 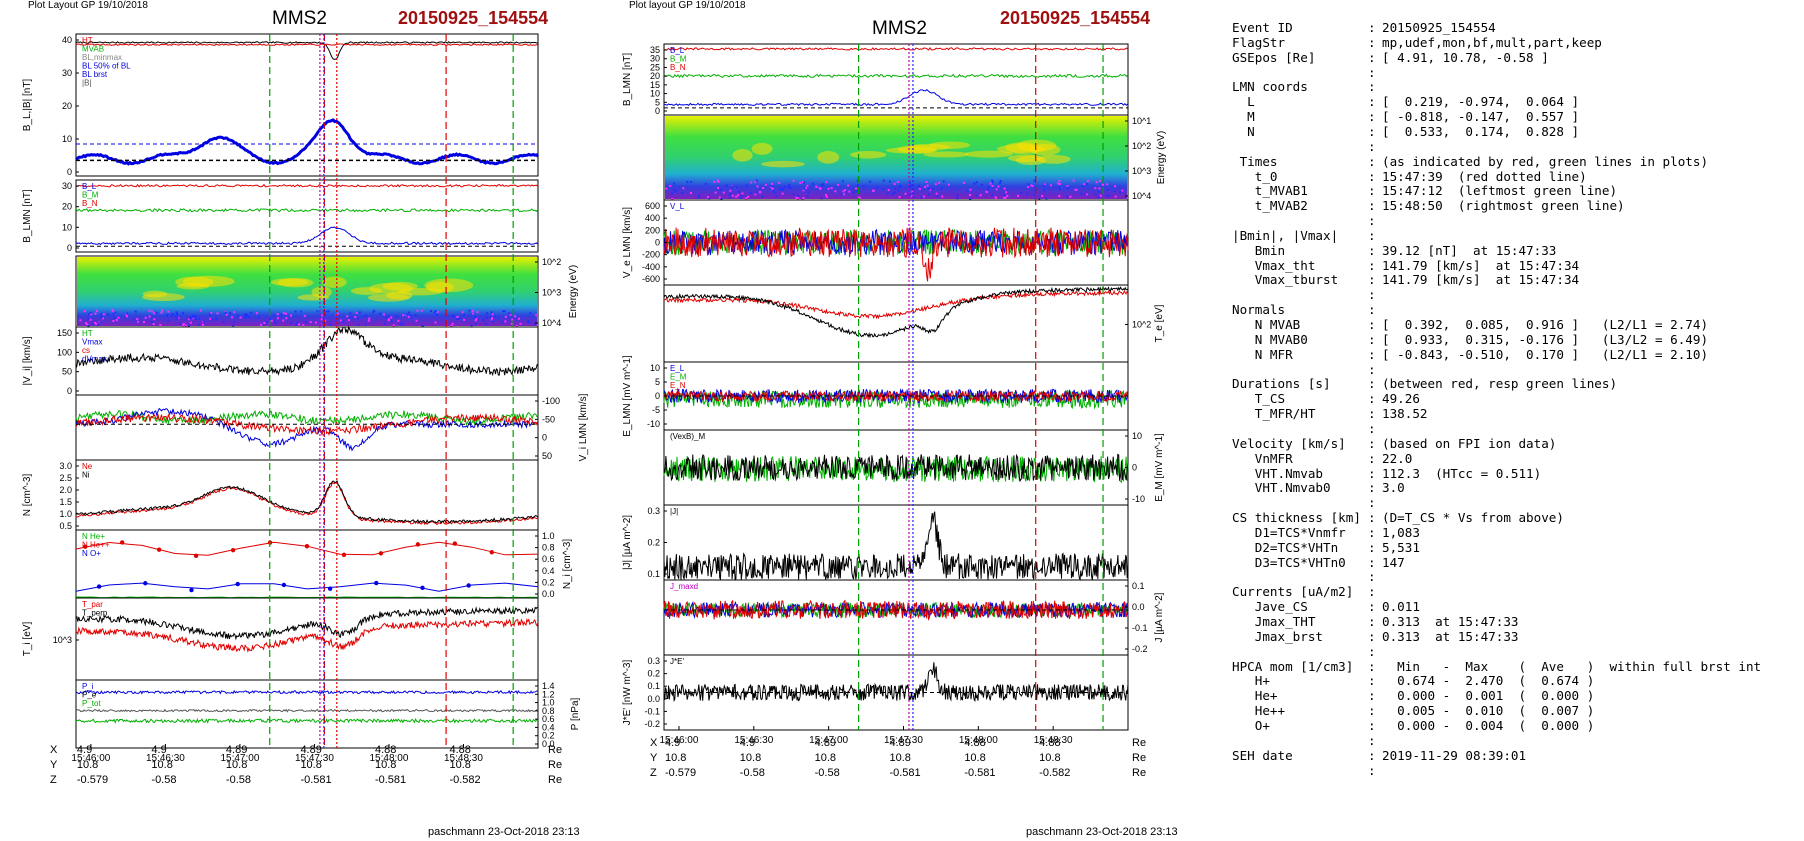 I want to click on info-key: T_MFR/HT, so click(x=1274, y=414).